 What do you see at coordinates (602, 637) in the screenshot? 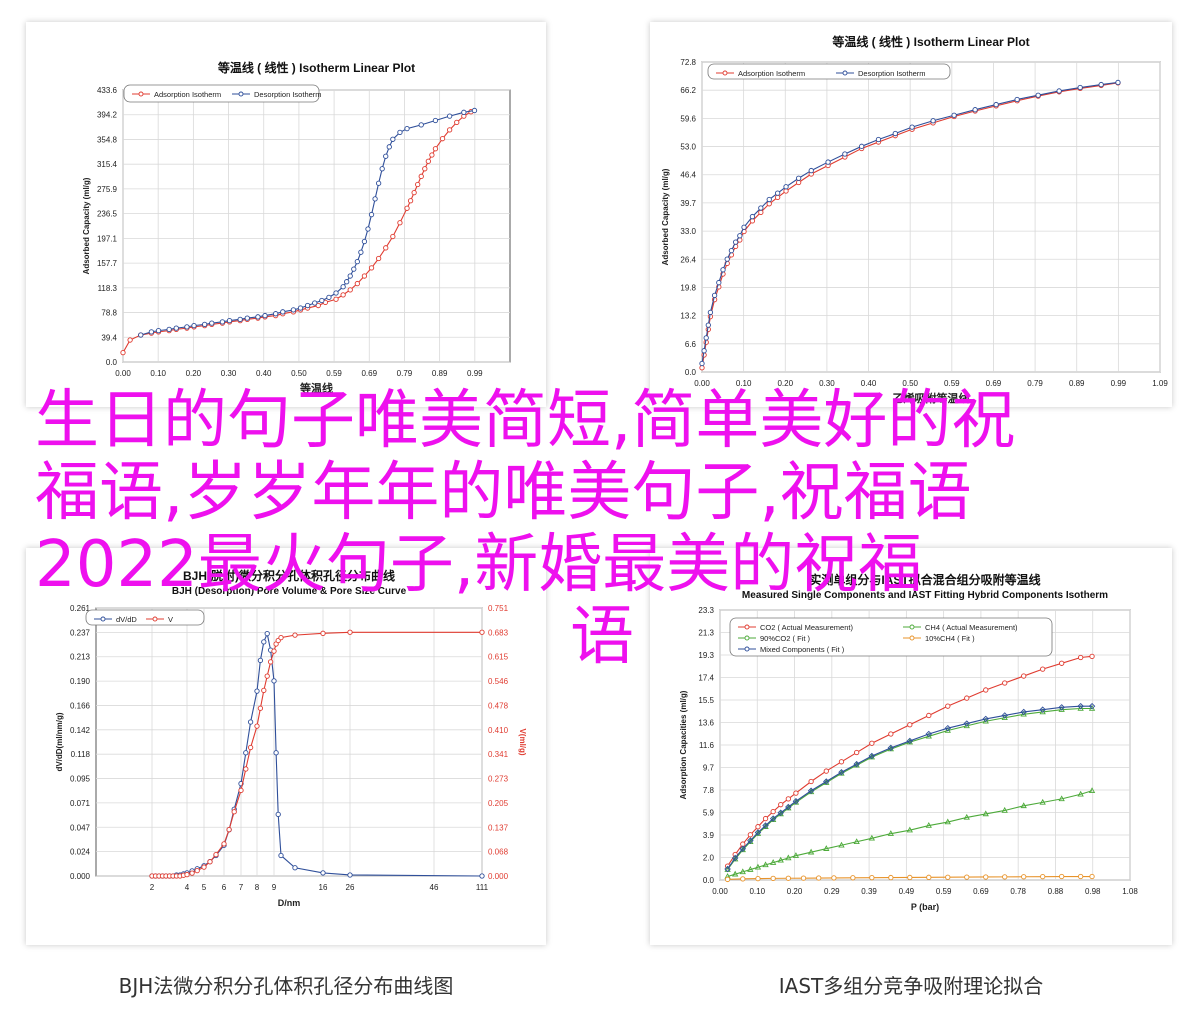
I see `overlay-line-4: 语` at bounding box center [602, 637].